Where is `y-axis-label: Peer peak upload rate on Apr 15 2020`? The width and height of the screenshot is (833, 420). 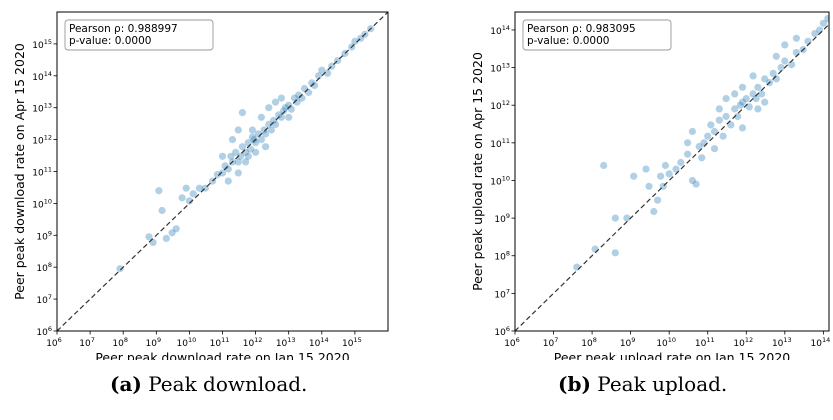 y-axis-label: Peer peak upload rate on Apr 15 2020 is located at coordinates (477, 171).